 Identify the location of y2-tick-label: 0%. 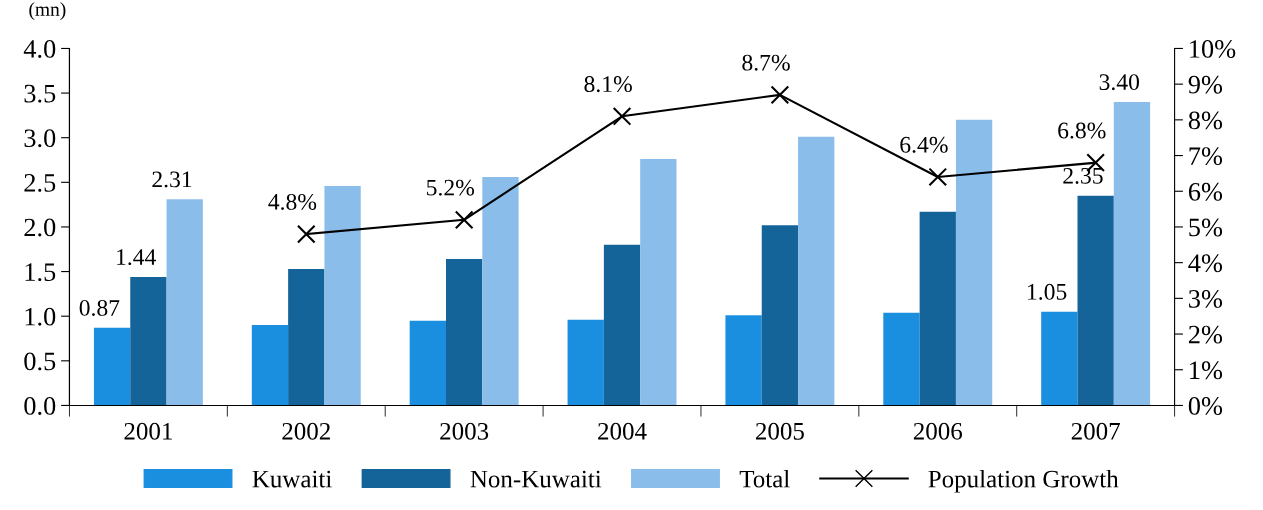
(1205, 406).